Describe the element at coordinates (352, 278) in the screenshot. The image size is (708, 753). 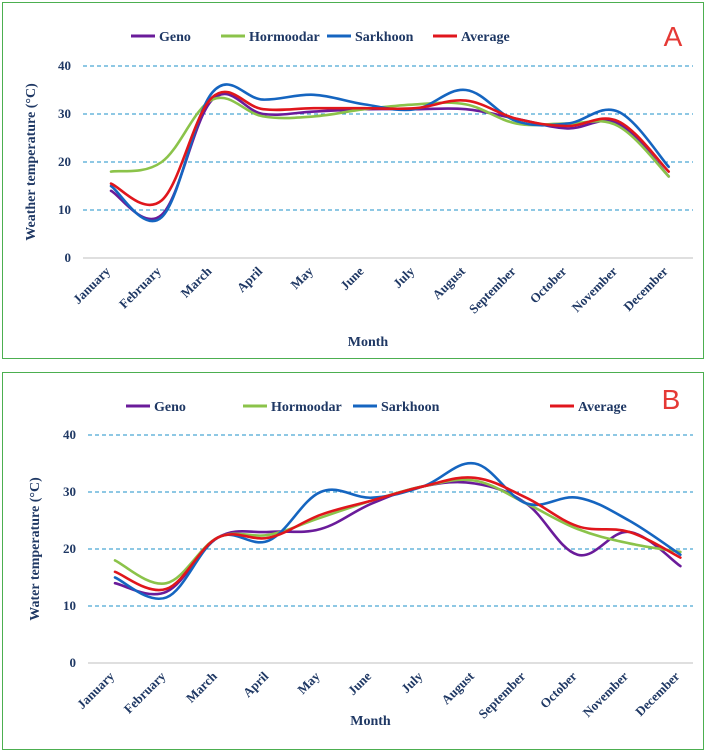
I see `chart-a-x-tick-june: June` at that location.